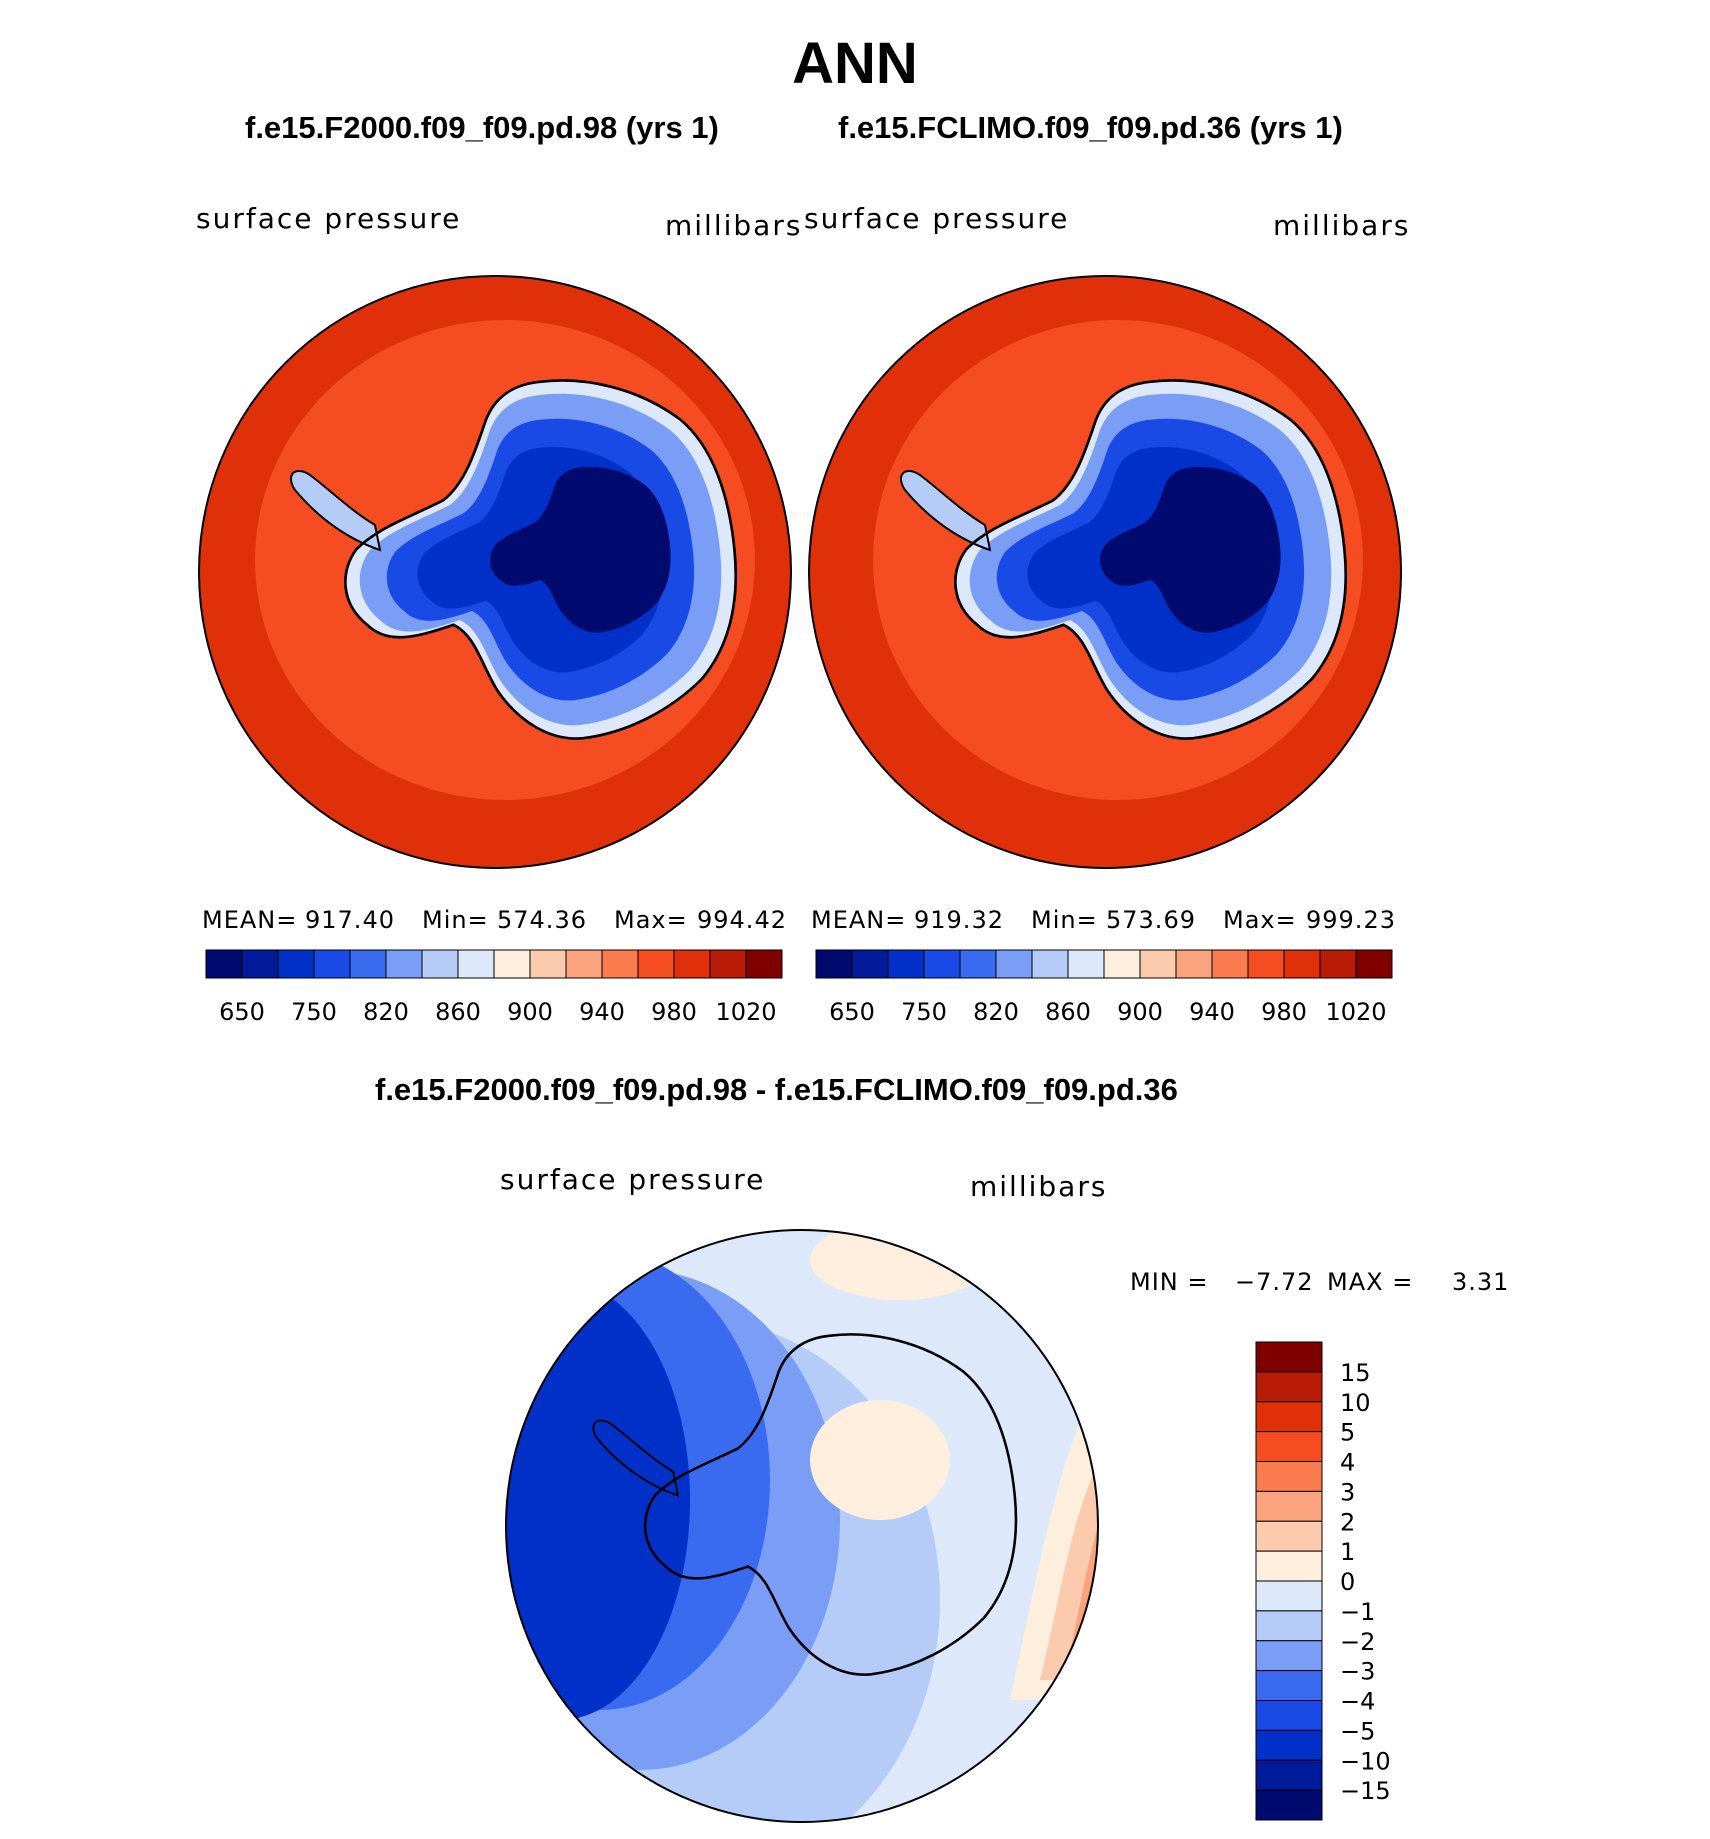 This screenshot has width=1710, height=1839. I want to click on diff-colorbar-tick-label: 2, so click(1347, 1522).